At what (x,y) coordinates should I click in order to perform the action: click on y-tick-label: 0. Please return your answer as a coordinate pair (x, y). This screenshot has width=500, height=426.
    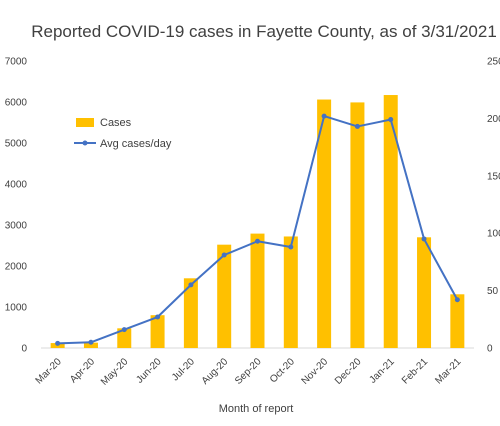
    Looking at the image, I should click on (24, 349).